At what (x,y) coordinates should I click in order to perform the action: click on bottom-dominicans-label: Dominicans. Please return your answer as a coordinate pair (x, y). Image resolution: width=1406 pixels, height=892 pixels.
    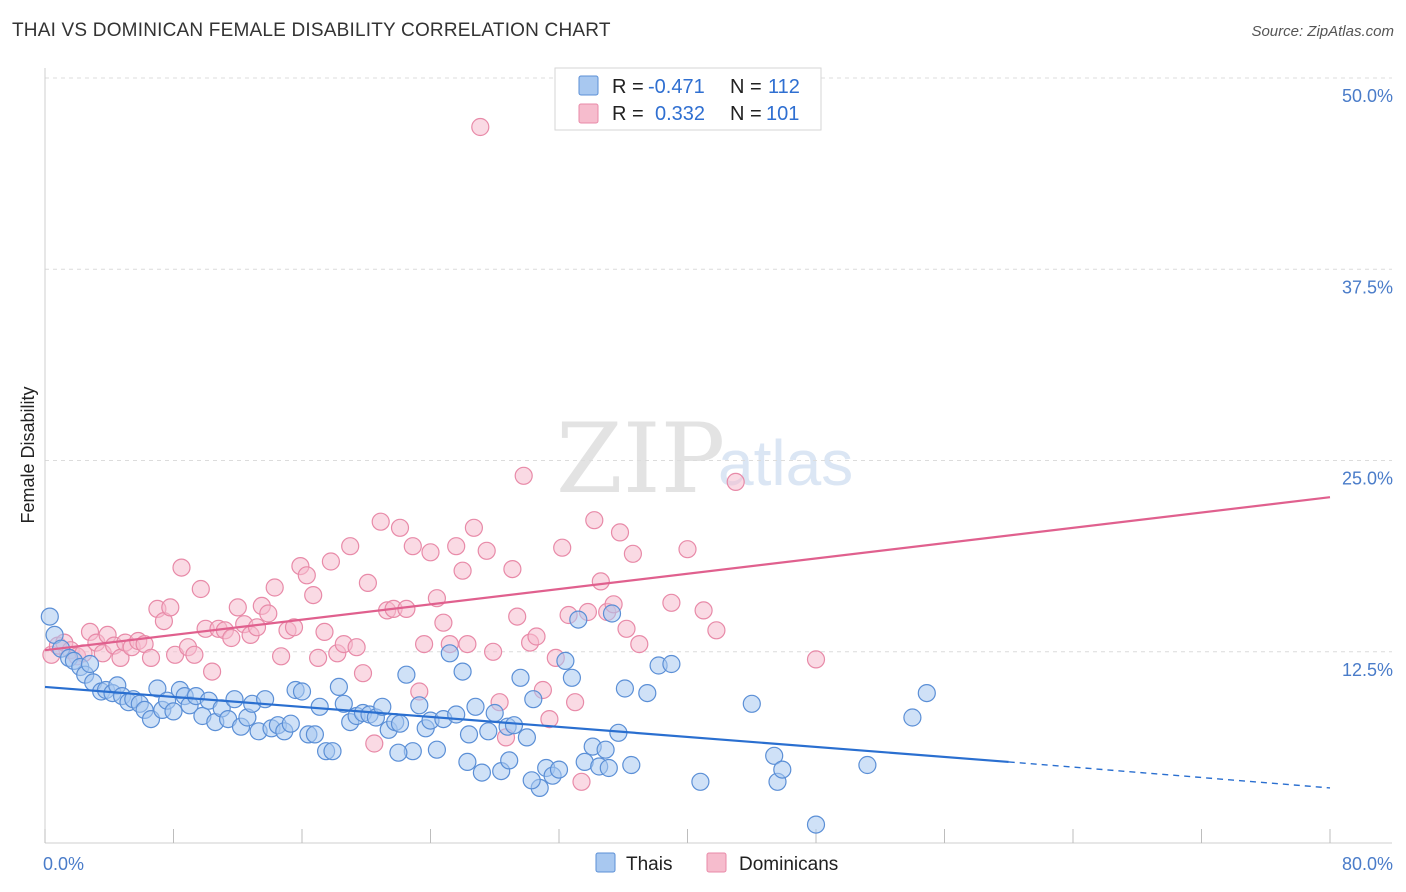
    Looking at the image, I should click on (788, 864).